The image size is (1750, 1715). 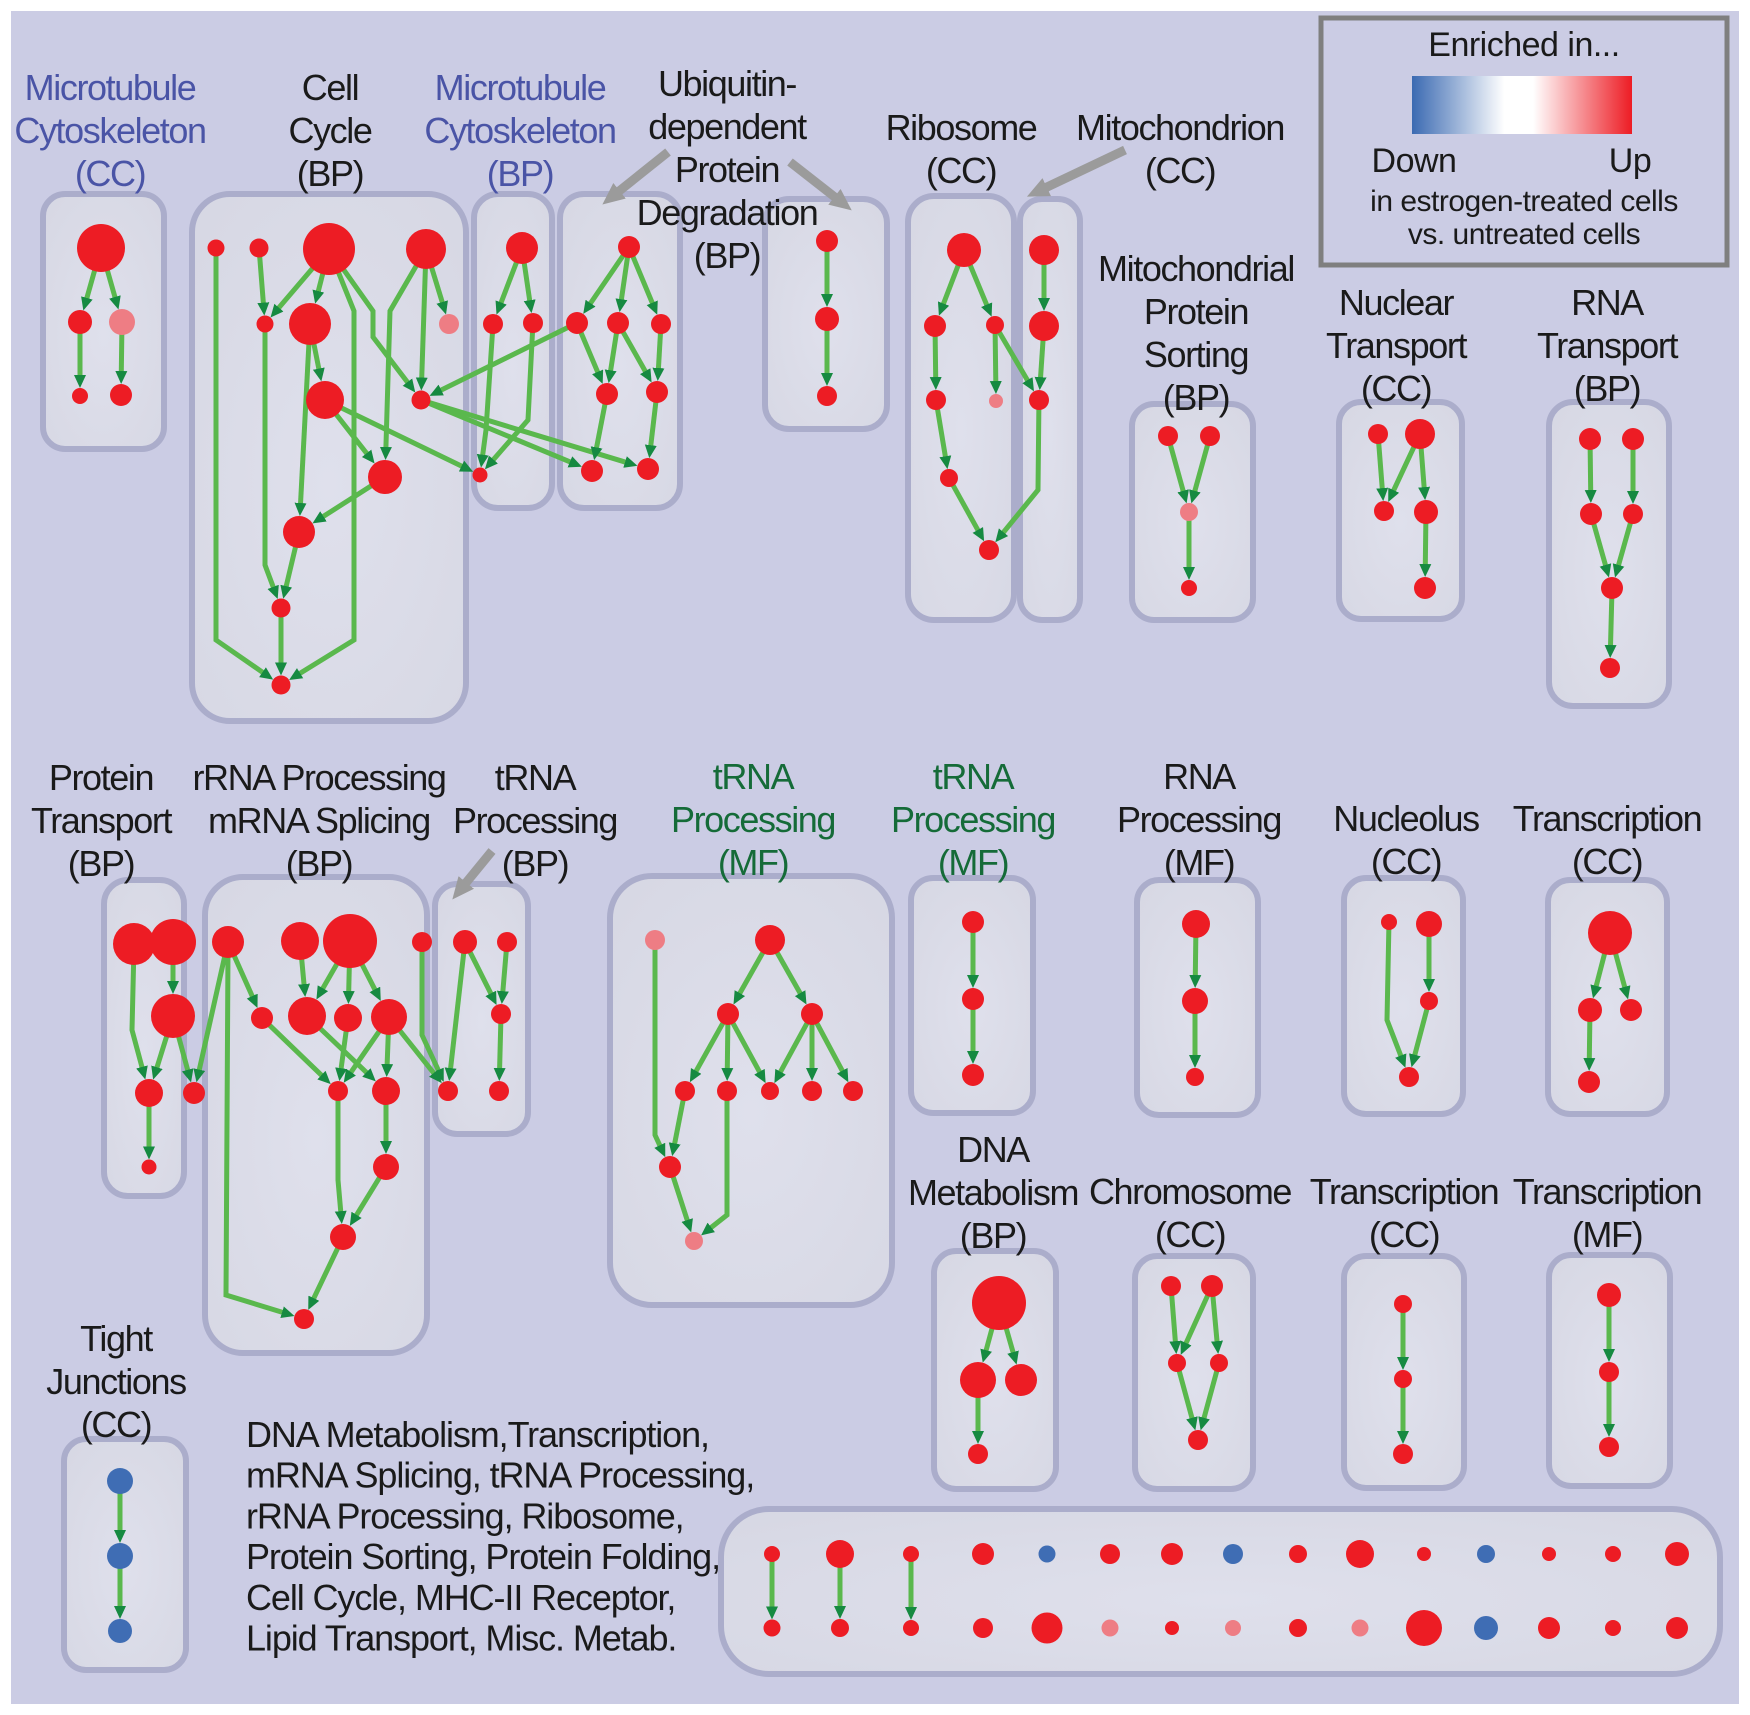 What do you see at coordinates (1196, 268) in the screenshot?
I see `svg-text: Mitochondrial` at bounding box center [1196, 268].